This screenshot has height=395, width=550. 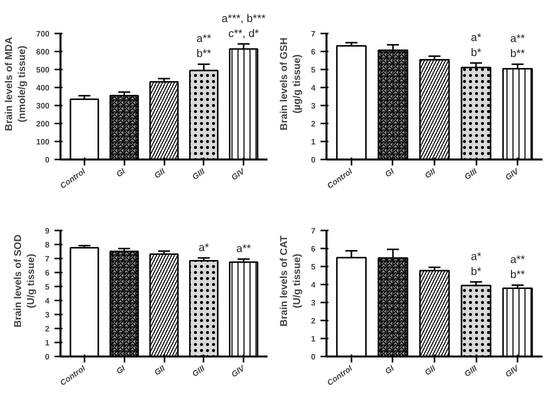 What do you see at coordinates (291, 84) in the screenshot?
I see `y-axis-title: Brain levels of GSH (µg/g tissue)` at bounding box center [291, 84].